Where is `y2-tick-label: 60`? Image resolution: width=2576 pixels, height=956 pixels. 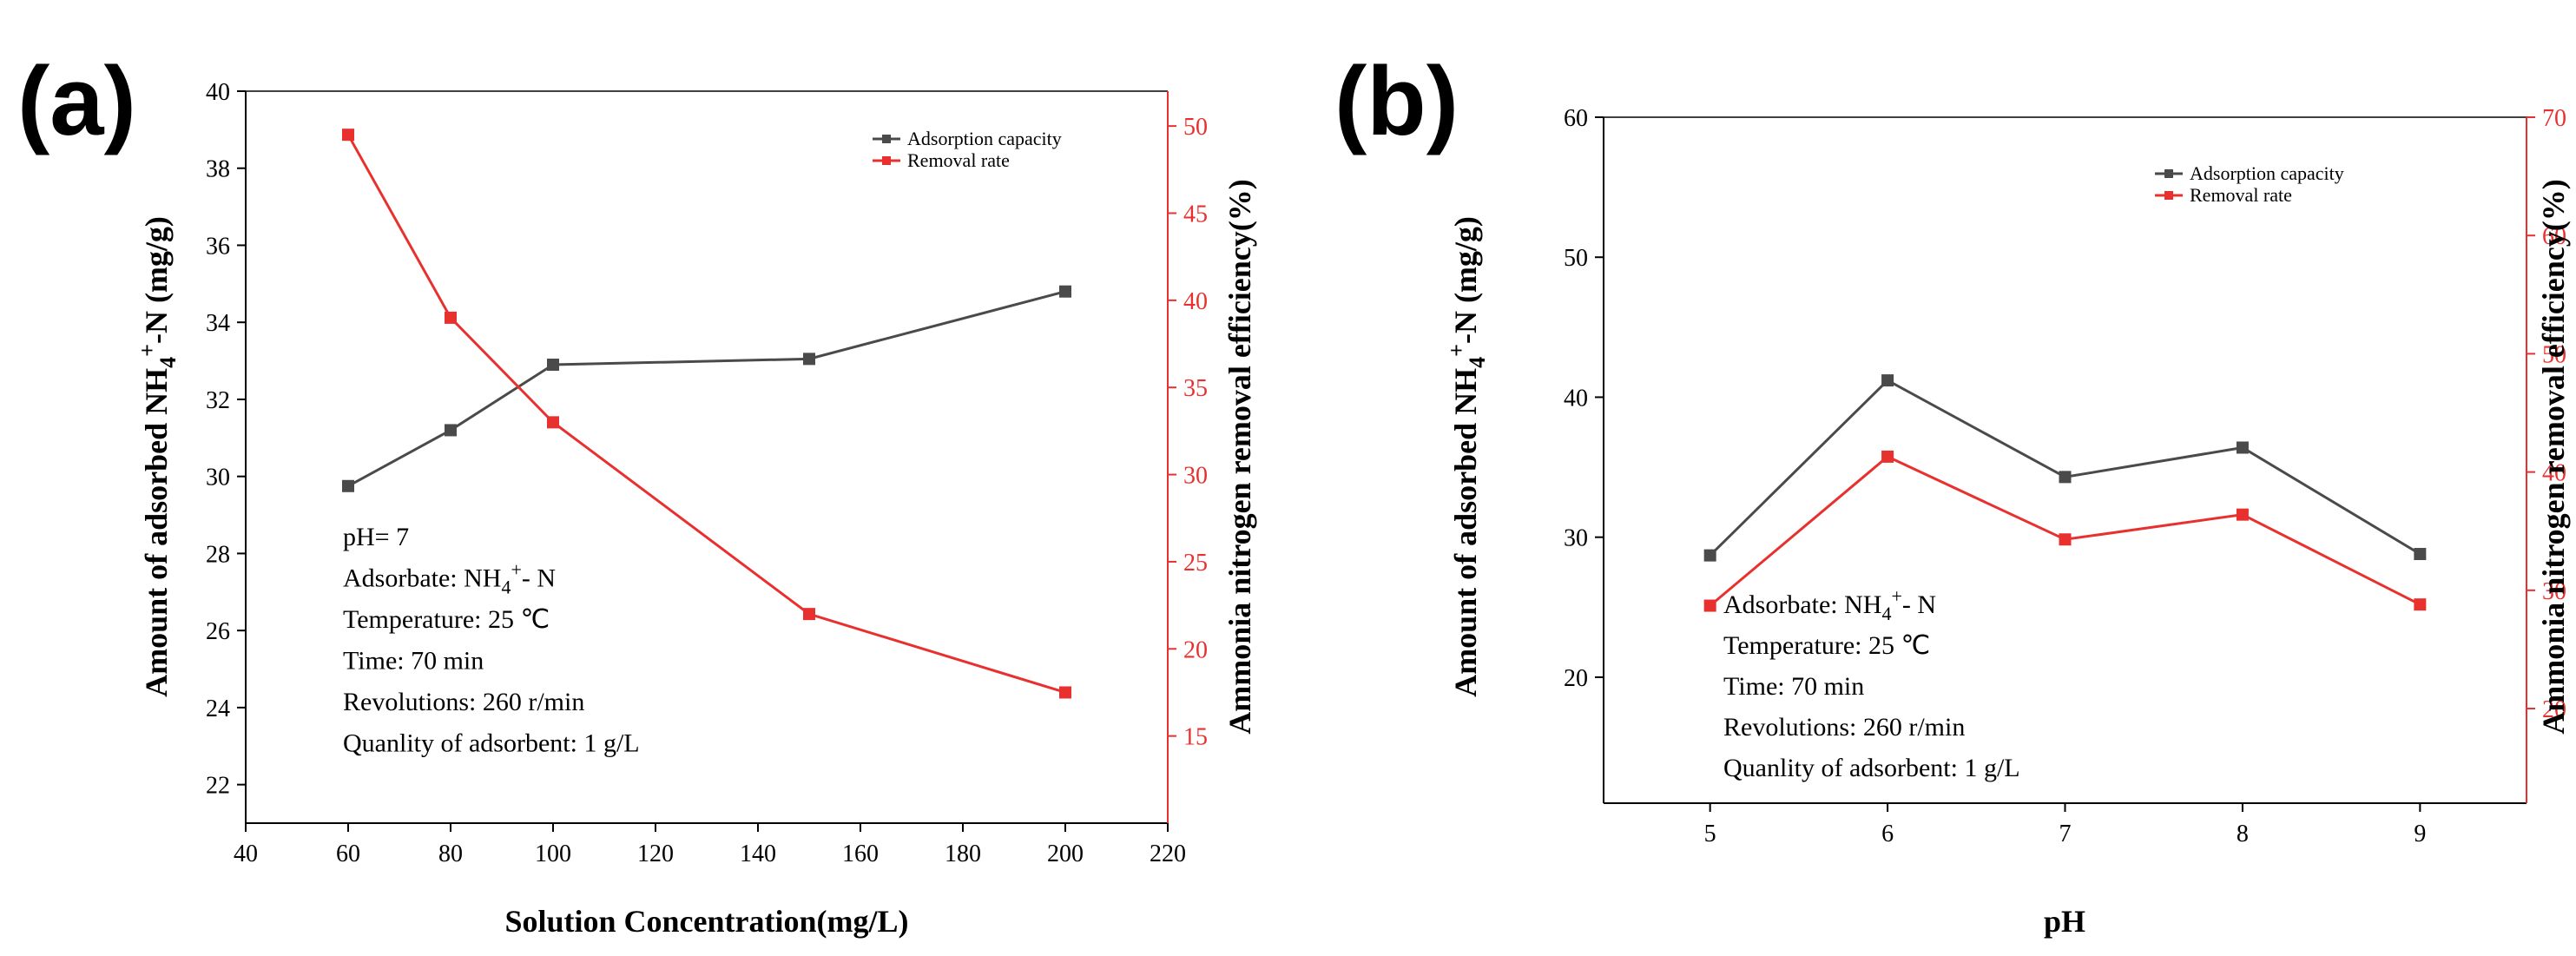
y2-tick-label: 60 is located at coordinates (2554, 237).